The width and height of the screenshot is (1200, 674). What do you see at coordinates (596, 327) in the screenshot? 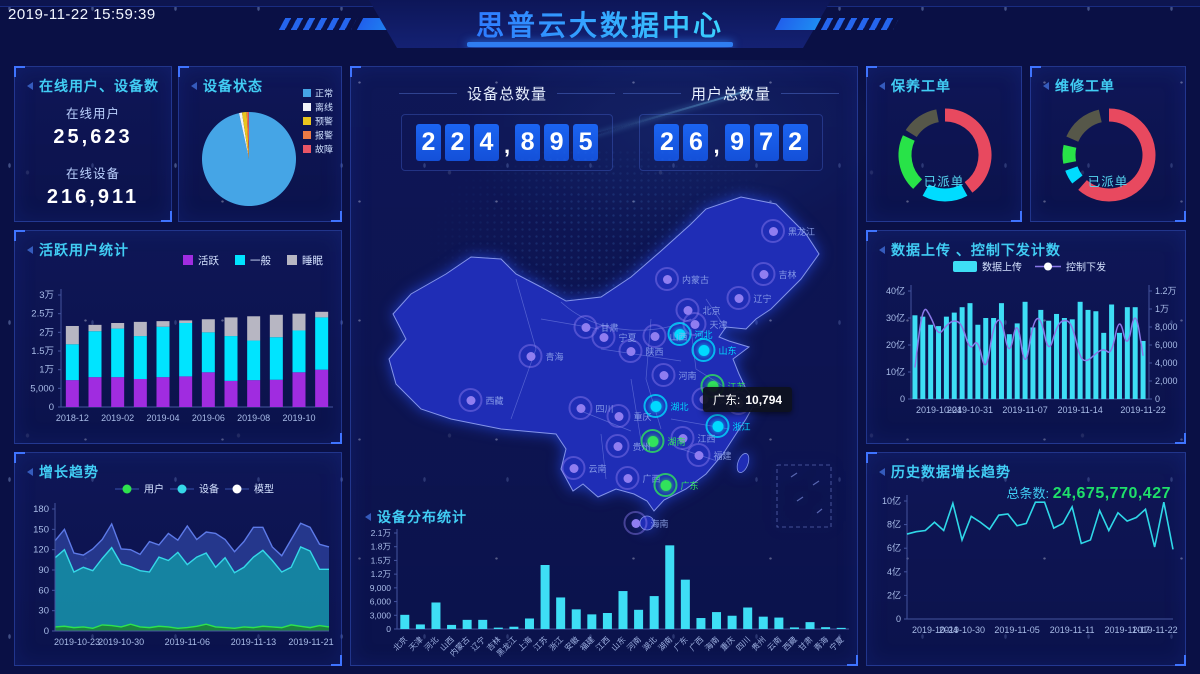
I see `map-marker-甘肃: 甘肃` at bounding box center [596, 327].